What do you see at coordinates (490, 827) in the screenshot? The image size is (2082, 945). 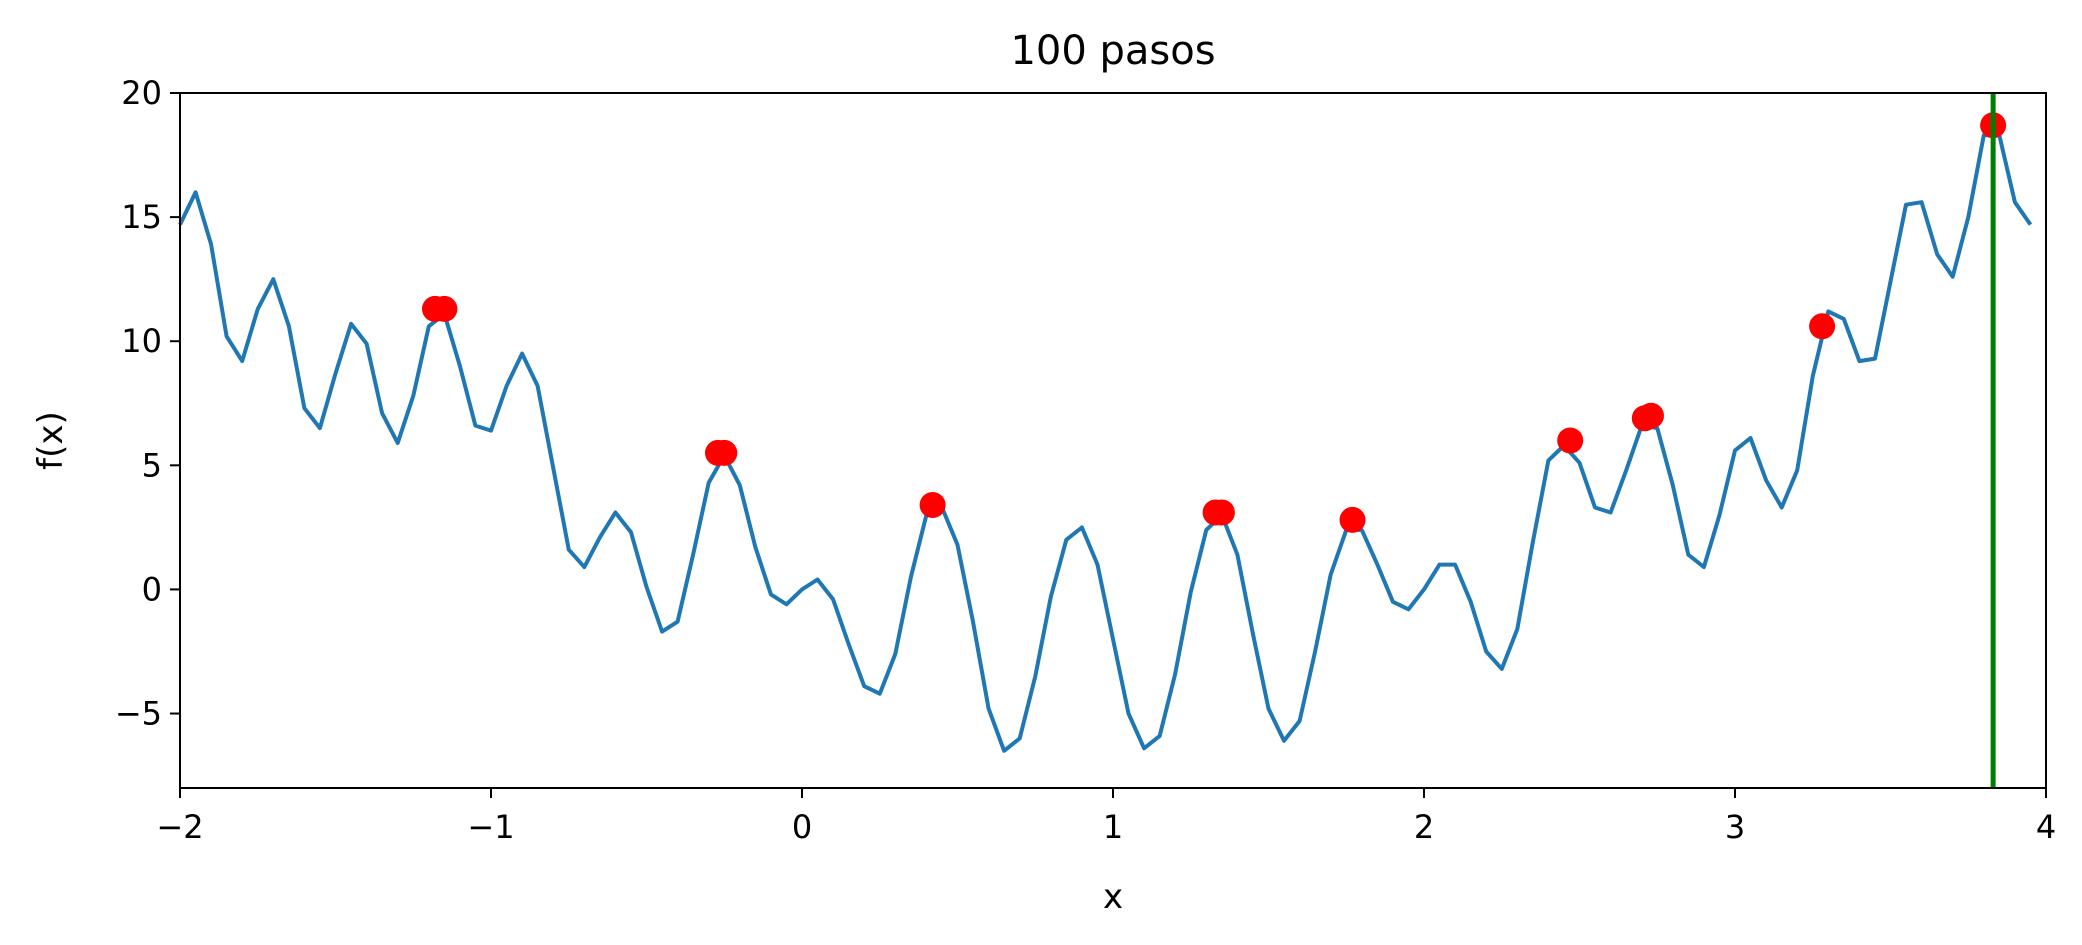 I see `x-tick-label: −1` at bounding box center [490, 827].